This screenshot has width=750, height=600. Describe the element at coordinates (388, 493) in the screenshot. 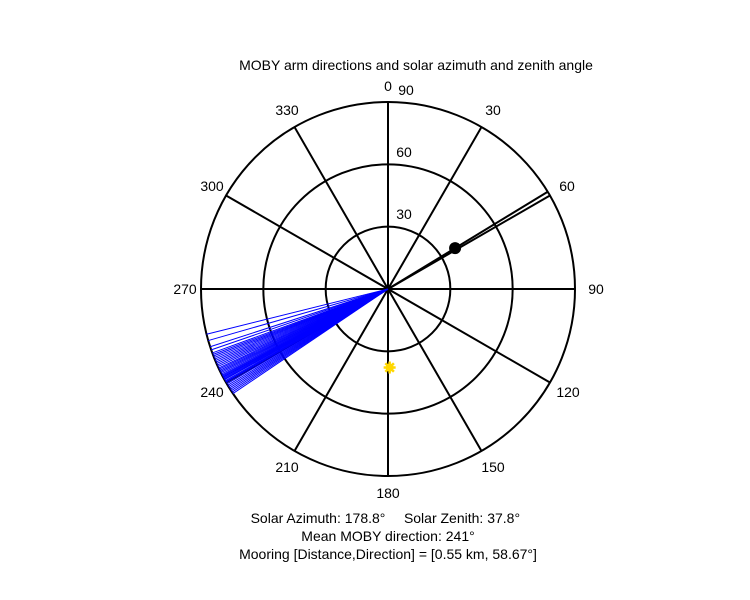

I see `angle-tick-label-180: 180` at that location.